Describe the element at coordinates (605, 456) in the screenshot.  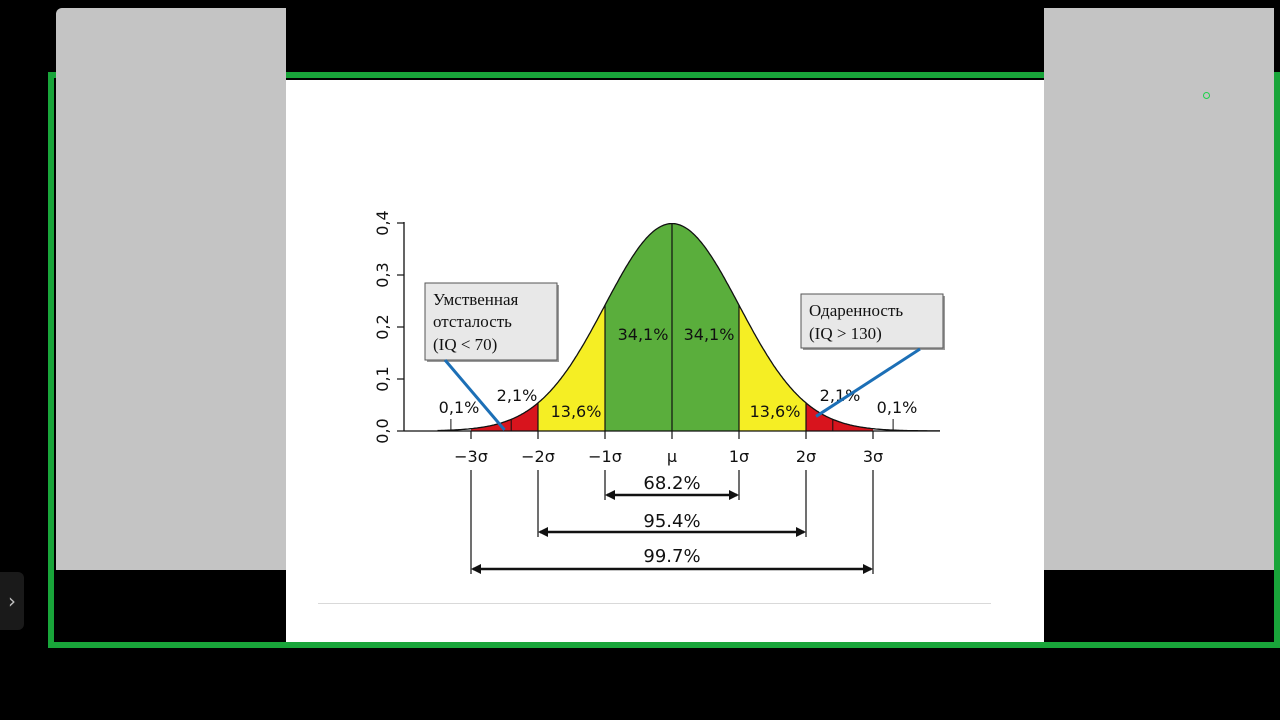
I see `x-tick-label-2: −1σ` at that location.